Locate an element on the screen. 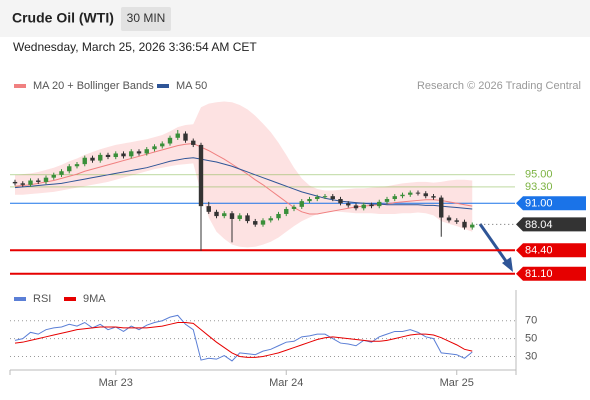  level-label: 93.30 is located at coordinates (539, 187).